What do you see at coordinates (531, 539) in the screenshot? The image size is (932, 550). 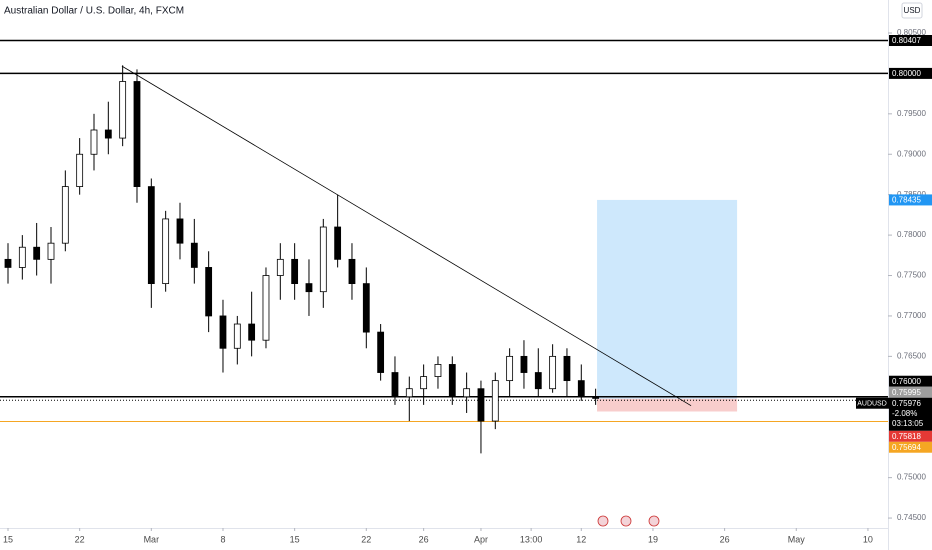 I see `x-tick-label: 13:00` at bounding box center [531, 539].